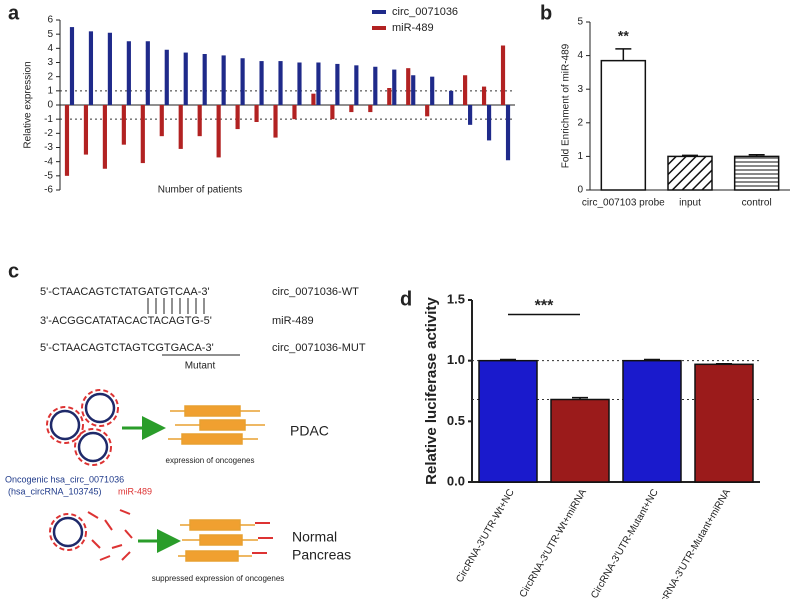 The height and width of the screenshot is (599, 800). Describe the element at coordinates (48, 175) in the screenshot. I see `y-tick-label: -5` at that location.